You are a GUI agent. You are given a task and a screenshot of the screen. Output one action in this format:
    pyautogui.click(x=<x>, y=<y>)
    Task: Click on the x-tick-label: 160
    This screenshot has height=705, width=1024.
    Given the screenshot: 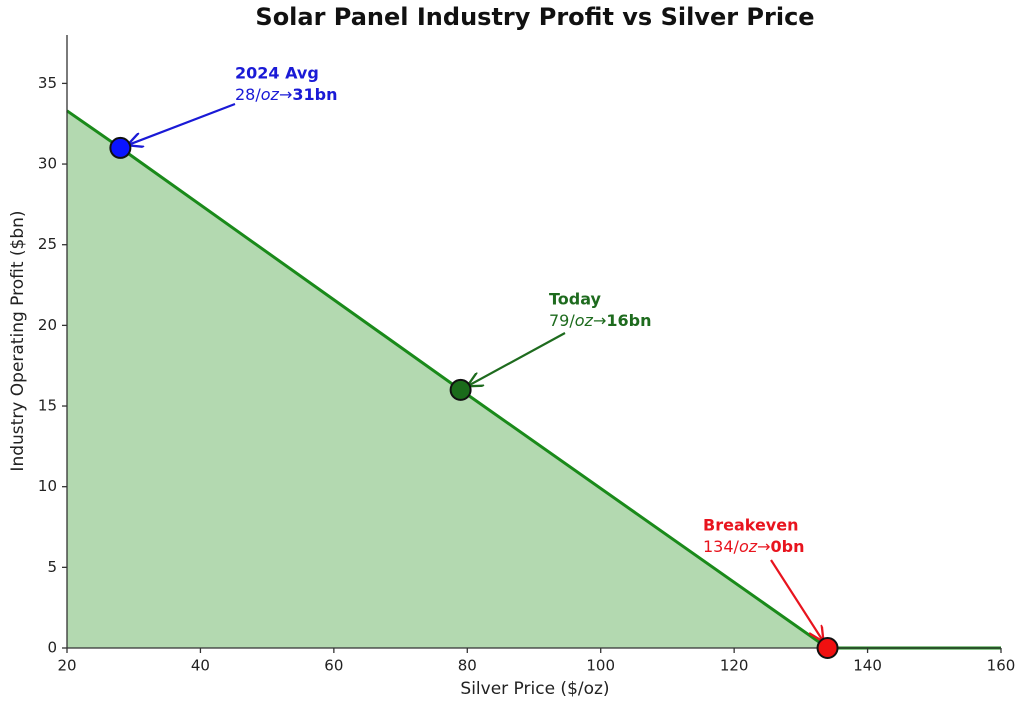 What is the action you would take?
    pyautogui.click(x=1001, y=666)
    